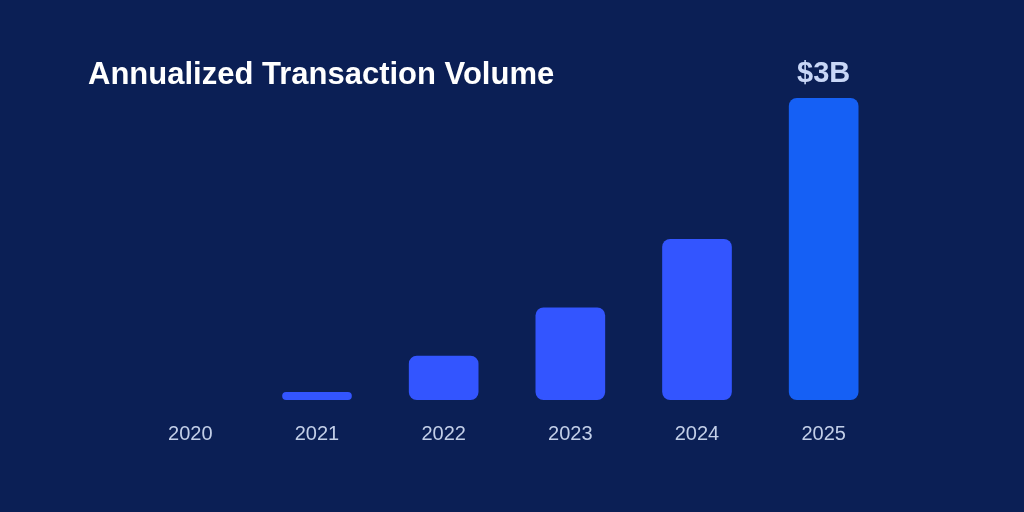 This screenshot has width=1024, height=512. What do you see at coordinates (697, 432) in the screenshot?
I see `x-tick-label: 2024` at bounding box center [697, 432].